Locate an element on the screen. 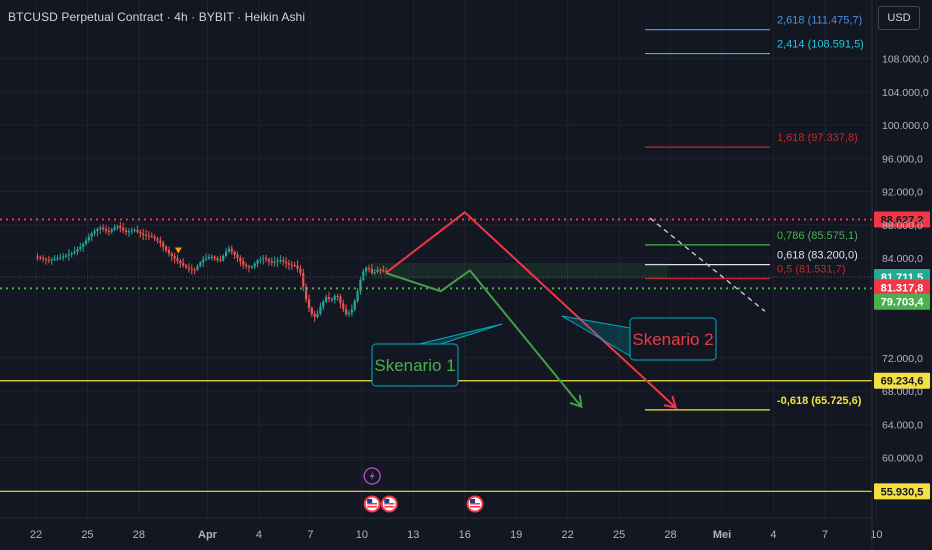 Image resolution: width=932 pixels, height=550 pixels. currency-button: USD is located at coordinates (899, 18).